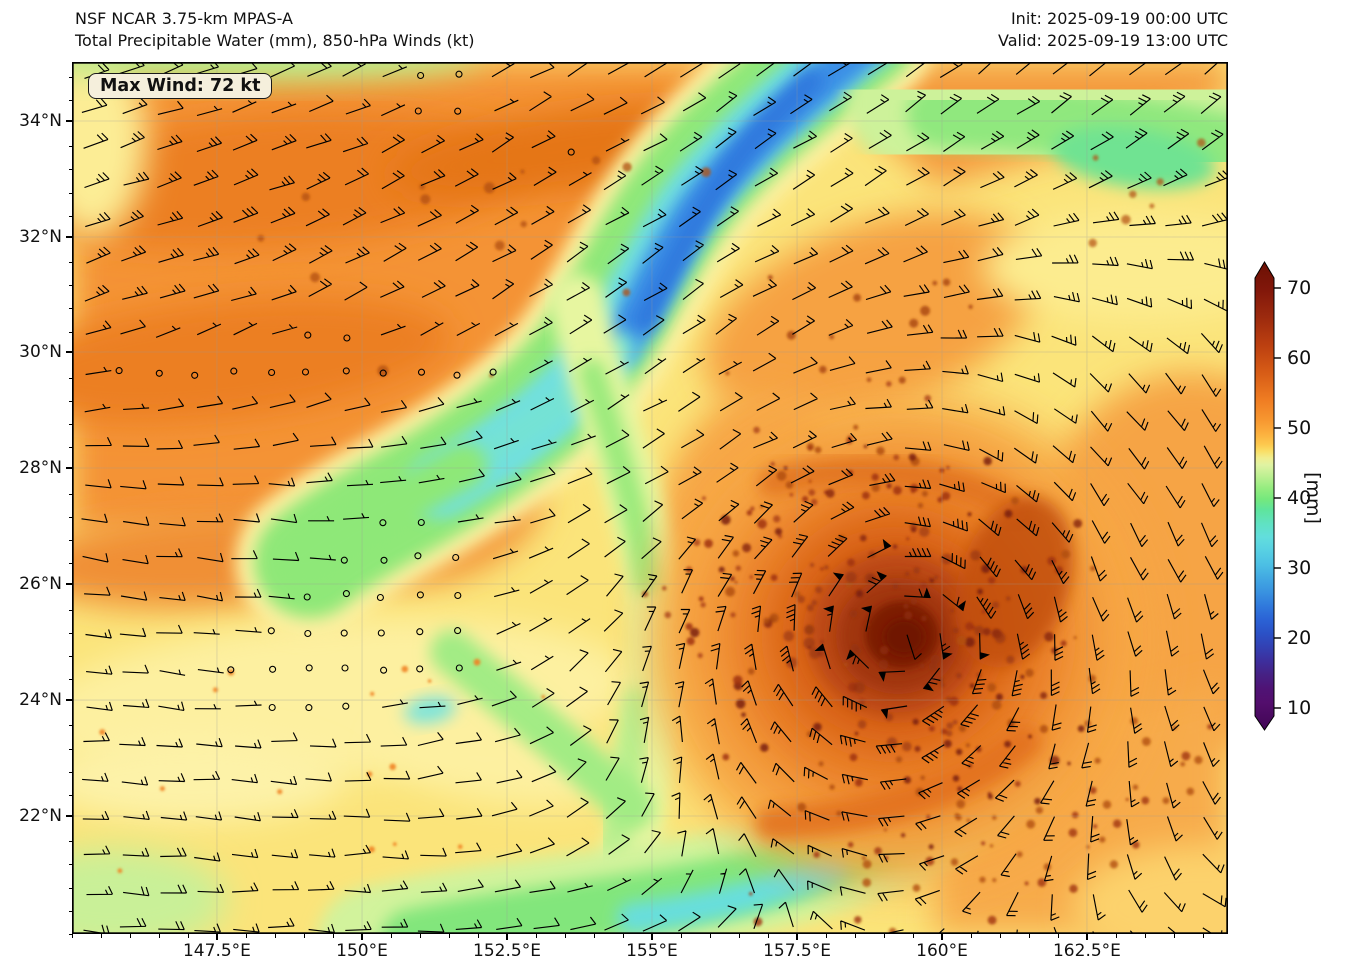  What do you see at coordinates (1299, 288) in the screenshot?
I see `colorbar-tick-label: 70` at bounding box center [1299, 288].